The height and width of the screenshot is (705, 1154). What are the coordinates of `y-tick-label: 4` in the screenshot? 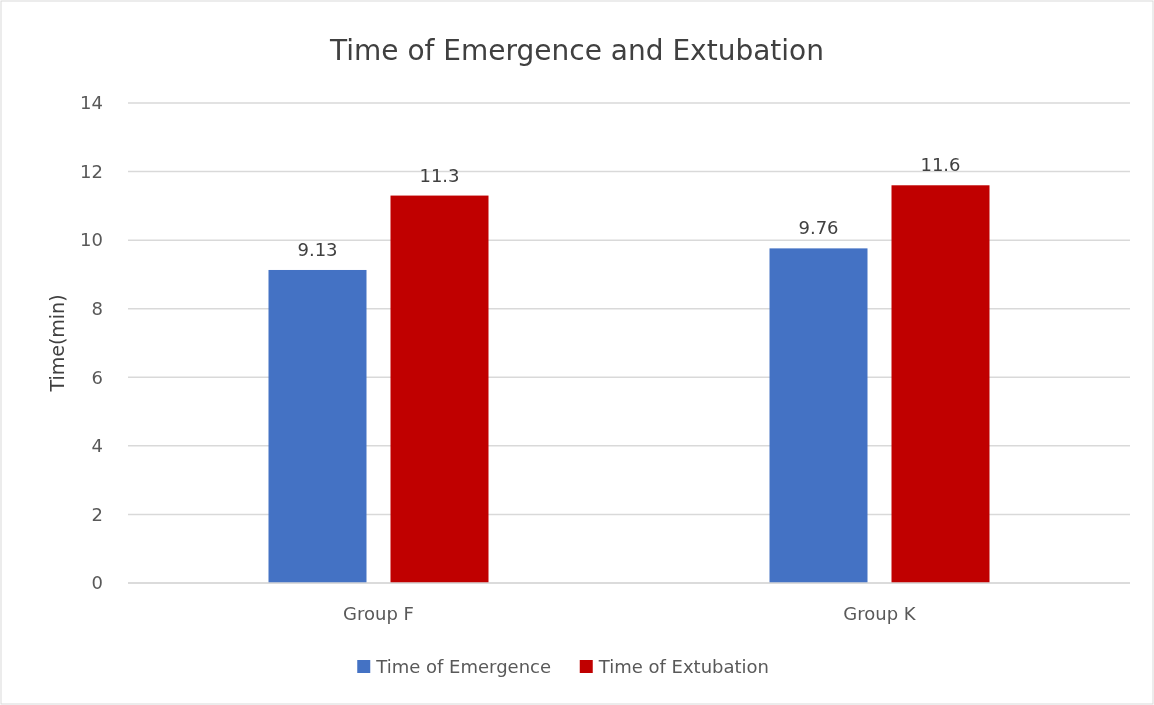 It's located at (97, 446).